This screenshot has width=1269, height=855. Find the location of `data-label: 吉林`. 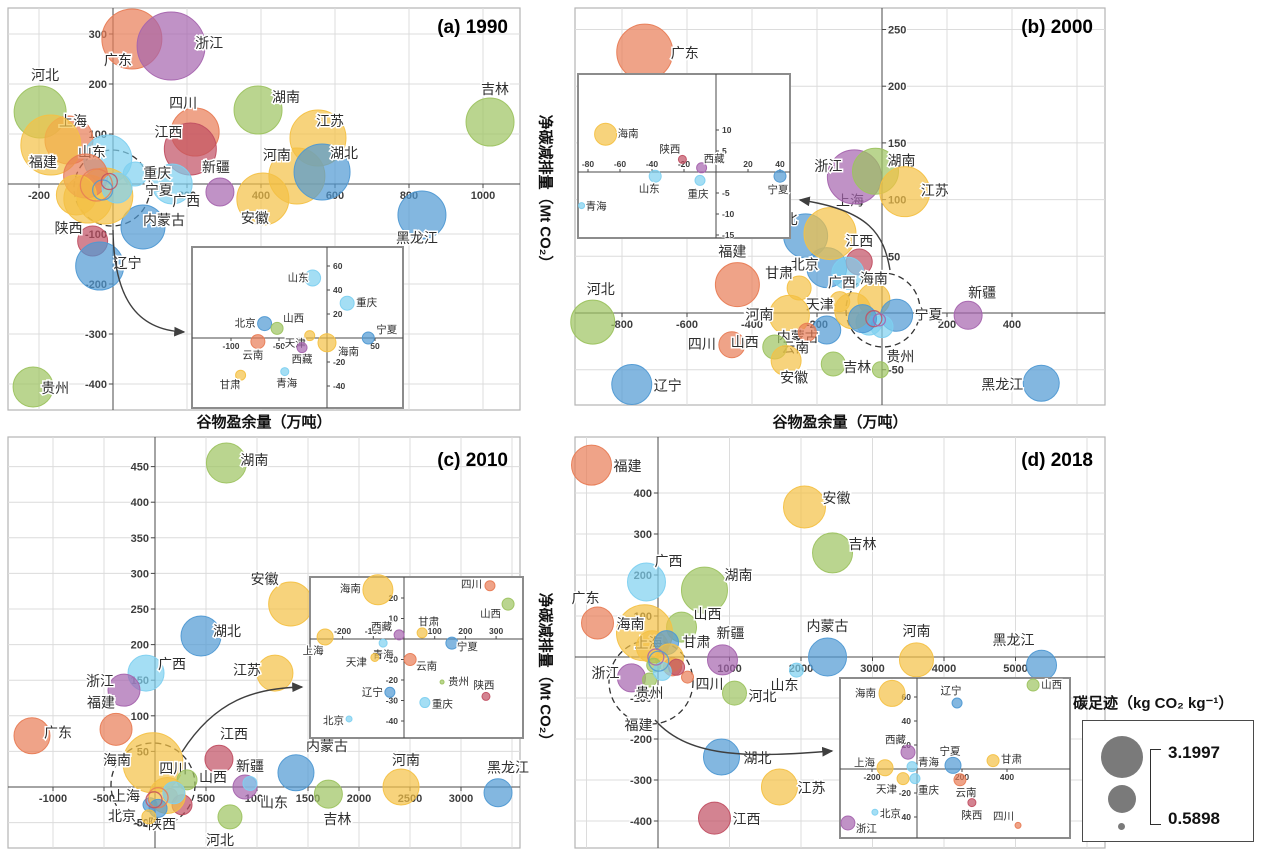

data-label: 吉林 is located at coordinates (495, 89).